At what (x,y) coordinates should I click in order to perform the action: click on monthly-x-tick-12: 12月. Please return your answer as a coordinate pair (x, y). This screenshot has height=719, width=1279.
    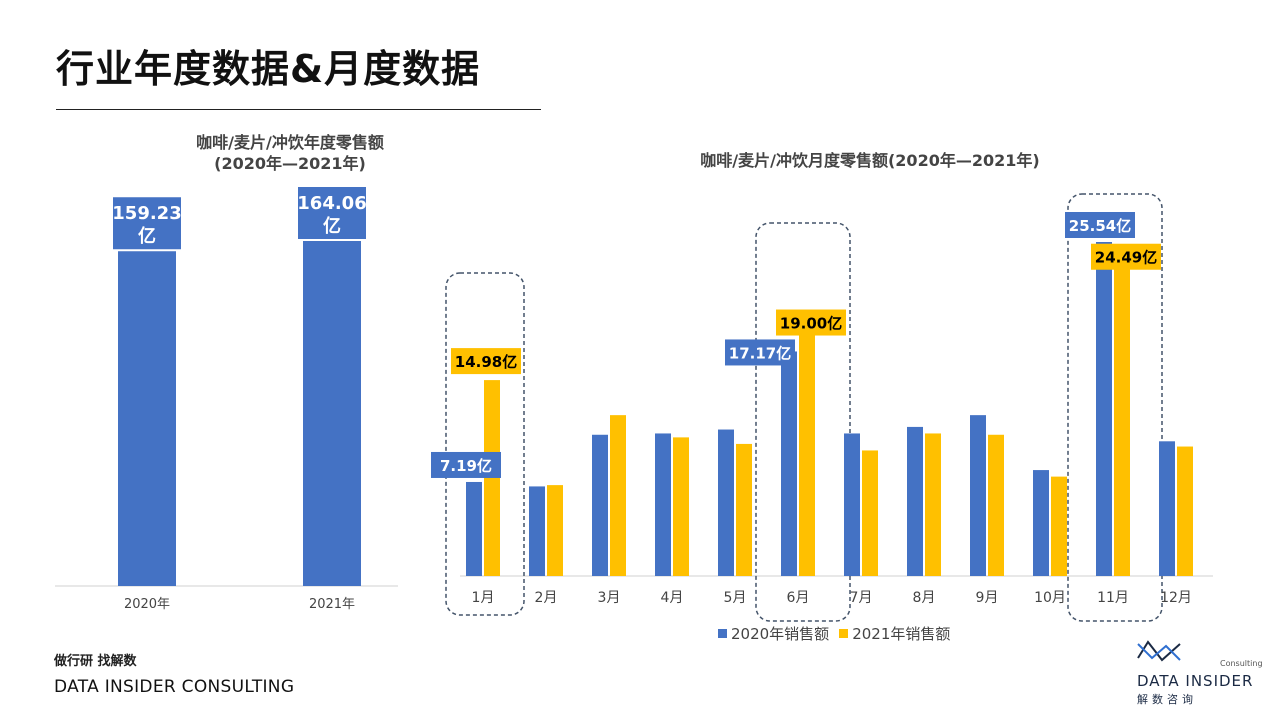
    Looking at the image, I should click on (1176, 598).